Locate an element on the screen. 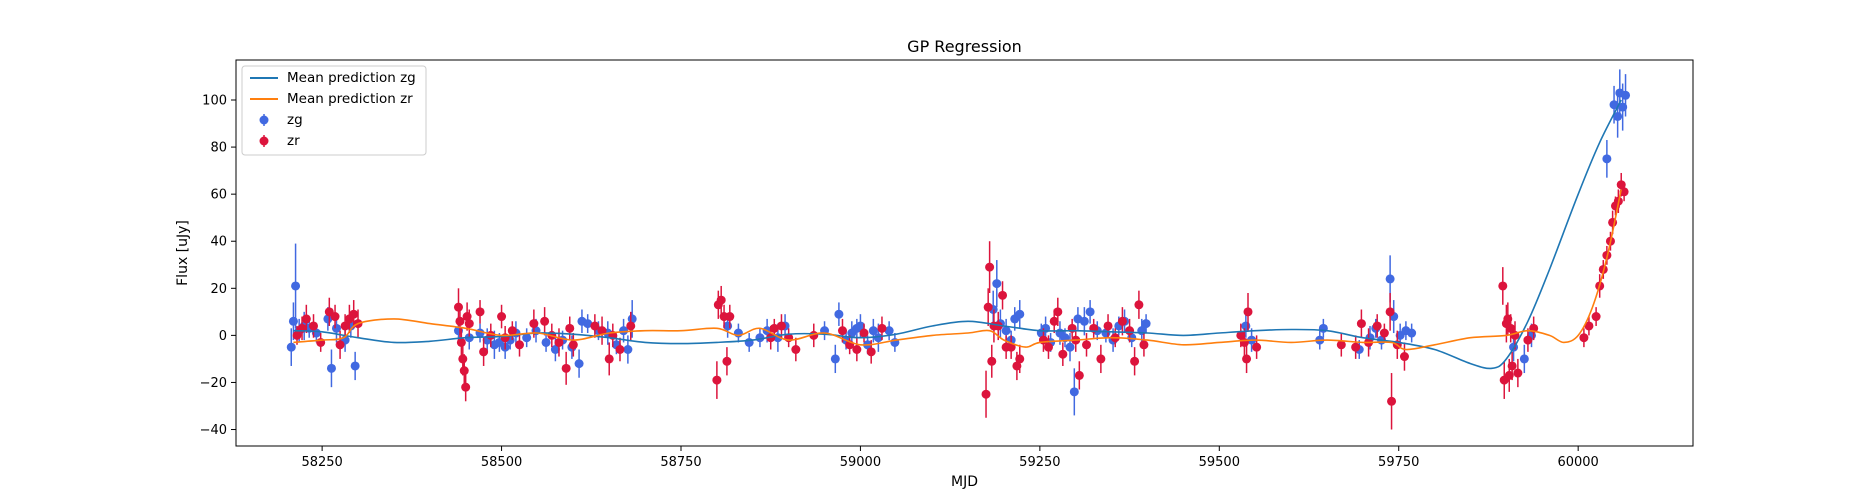 Image resolution: width=1875 pixels, height=500 pixels. x-tick-label: 59500 is located at coordinates (1219, 462).